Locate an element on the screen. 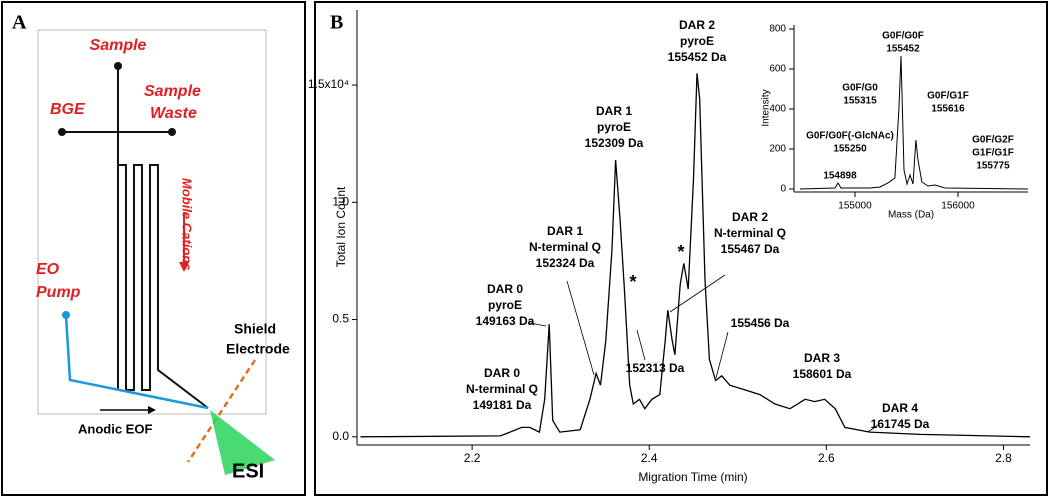 This screenshot has width=1050, height=497. annotation: DAR 4 is located at coordinates (900, 408).